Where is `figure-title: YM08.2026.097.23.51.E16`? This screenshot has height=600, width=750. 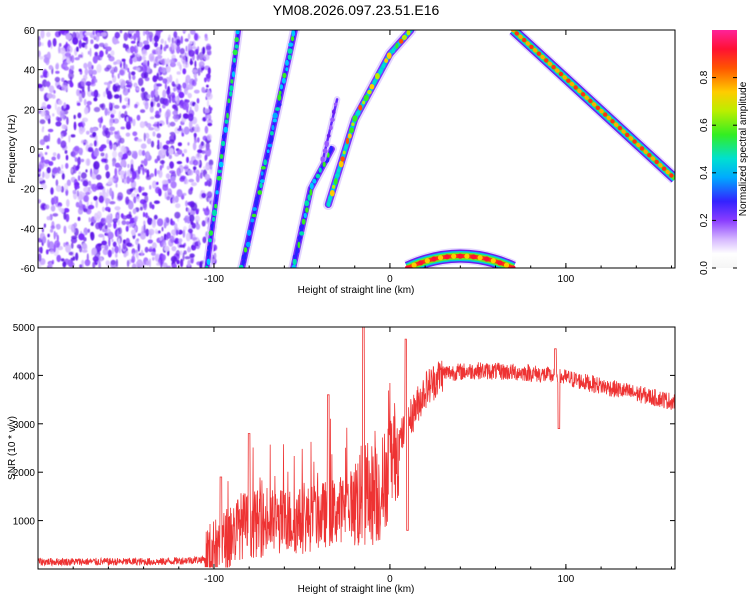
figure-title: YM08.2026.097.23.51.E16 is located at coordinates (356, 10).